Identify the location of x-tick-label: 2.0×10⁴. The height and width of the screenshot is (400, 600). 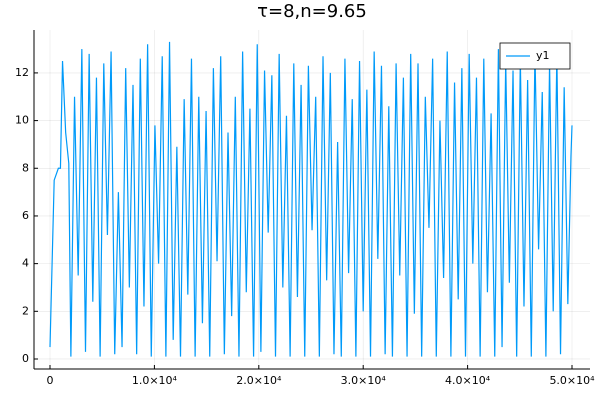
(259, 380).